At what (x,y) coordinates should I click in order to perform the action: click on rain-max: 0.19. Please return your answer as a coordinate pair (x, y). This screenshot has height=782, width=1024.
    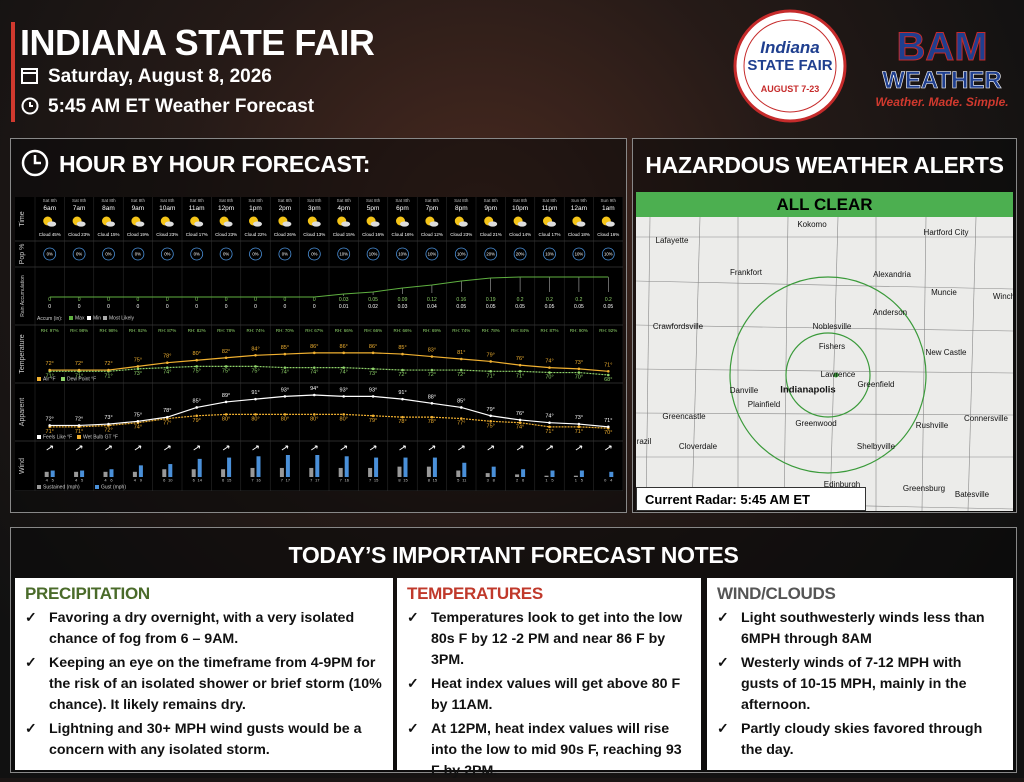
    Looking at the image, I should click on (491, 300).